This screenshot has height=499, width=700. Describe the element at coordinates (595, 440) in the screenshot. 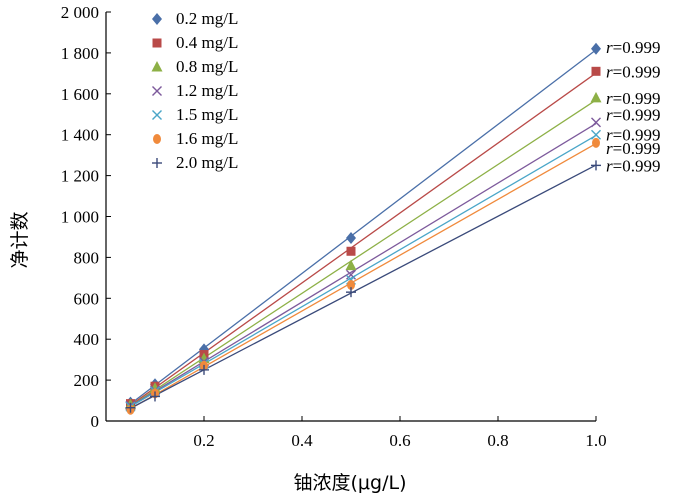

I see `x-tick-label: 1.0` at that location.